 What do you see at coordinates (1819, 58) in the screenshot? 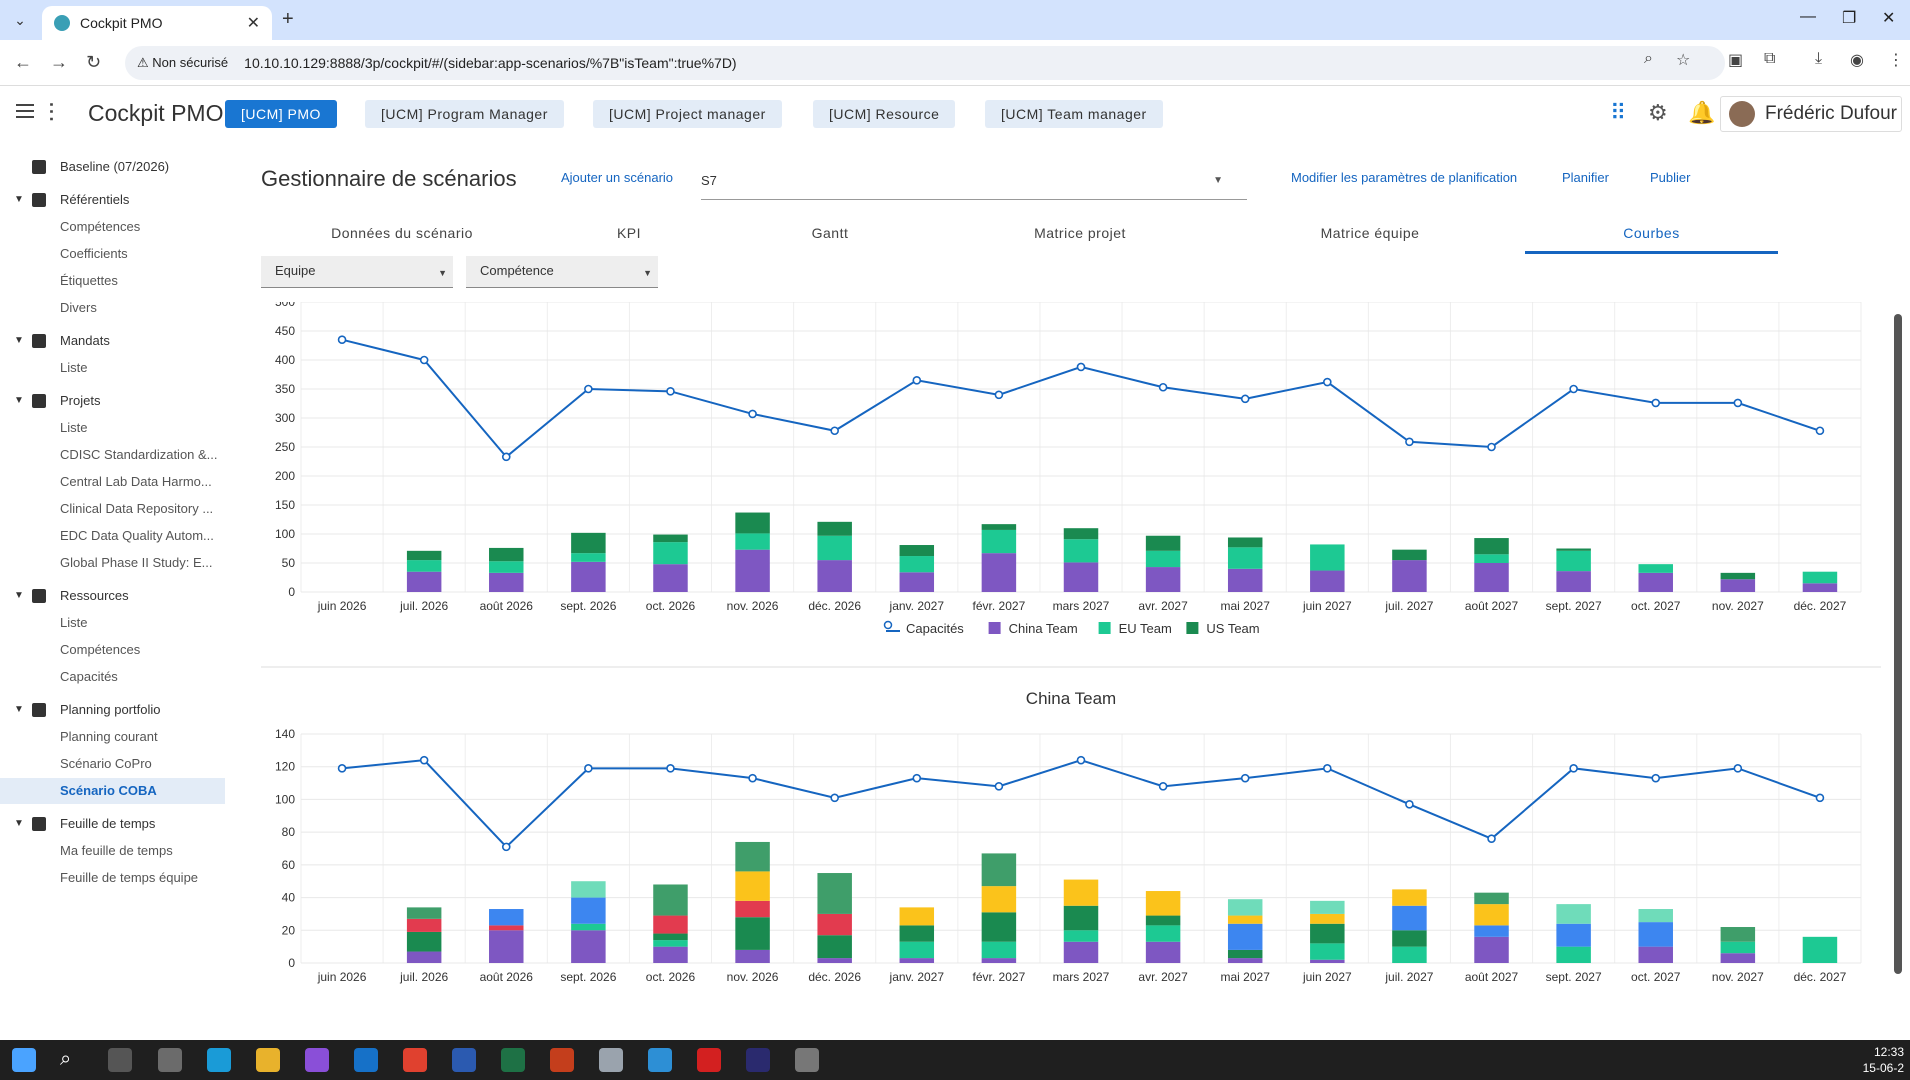
I see `download-icon: ⤓` at bounding box center [1819, 58].